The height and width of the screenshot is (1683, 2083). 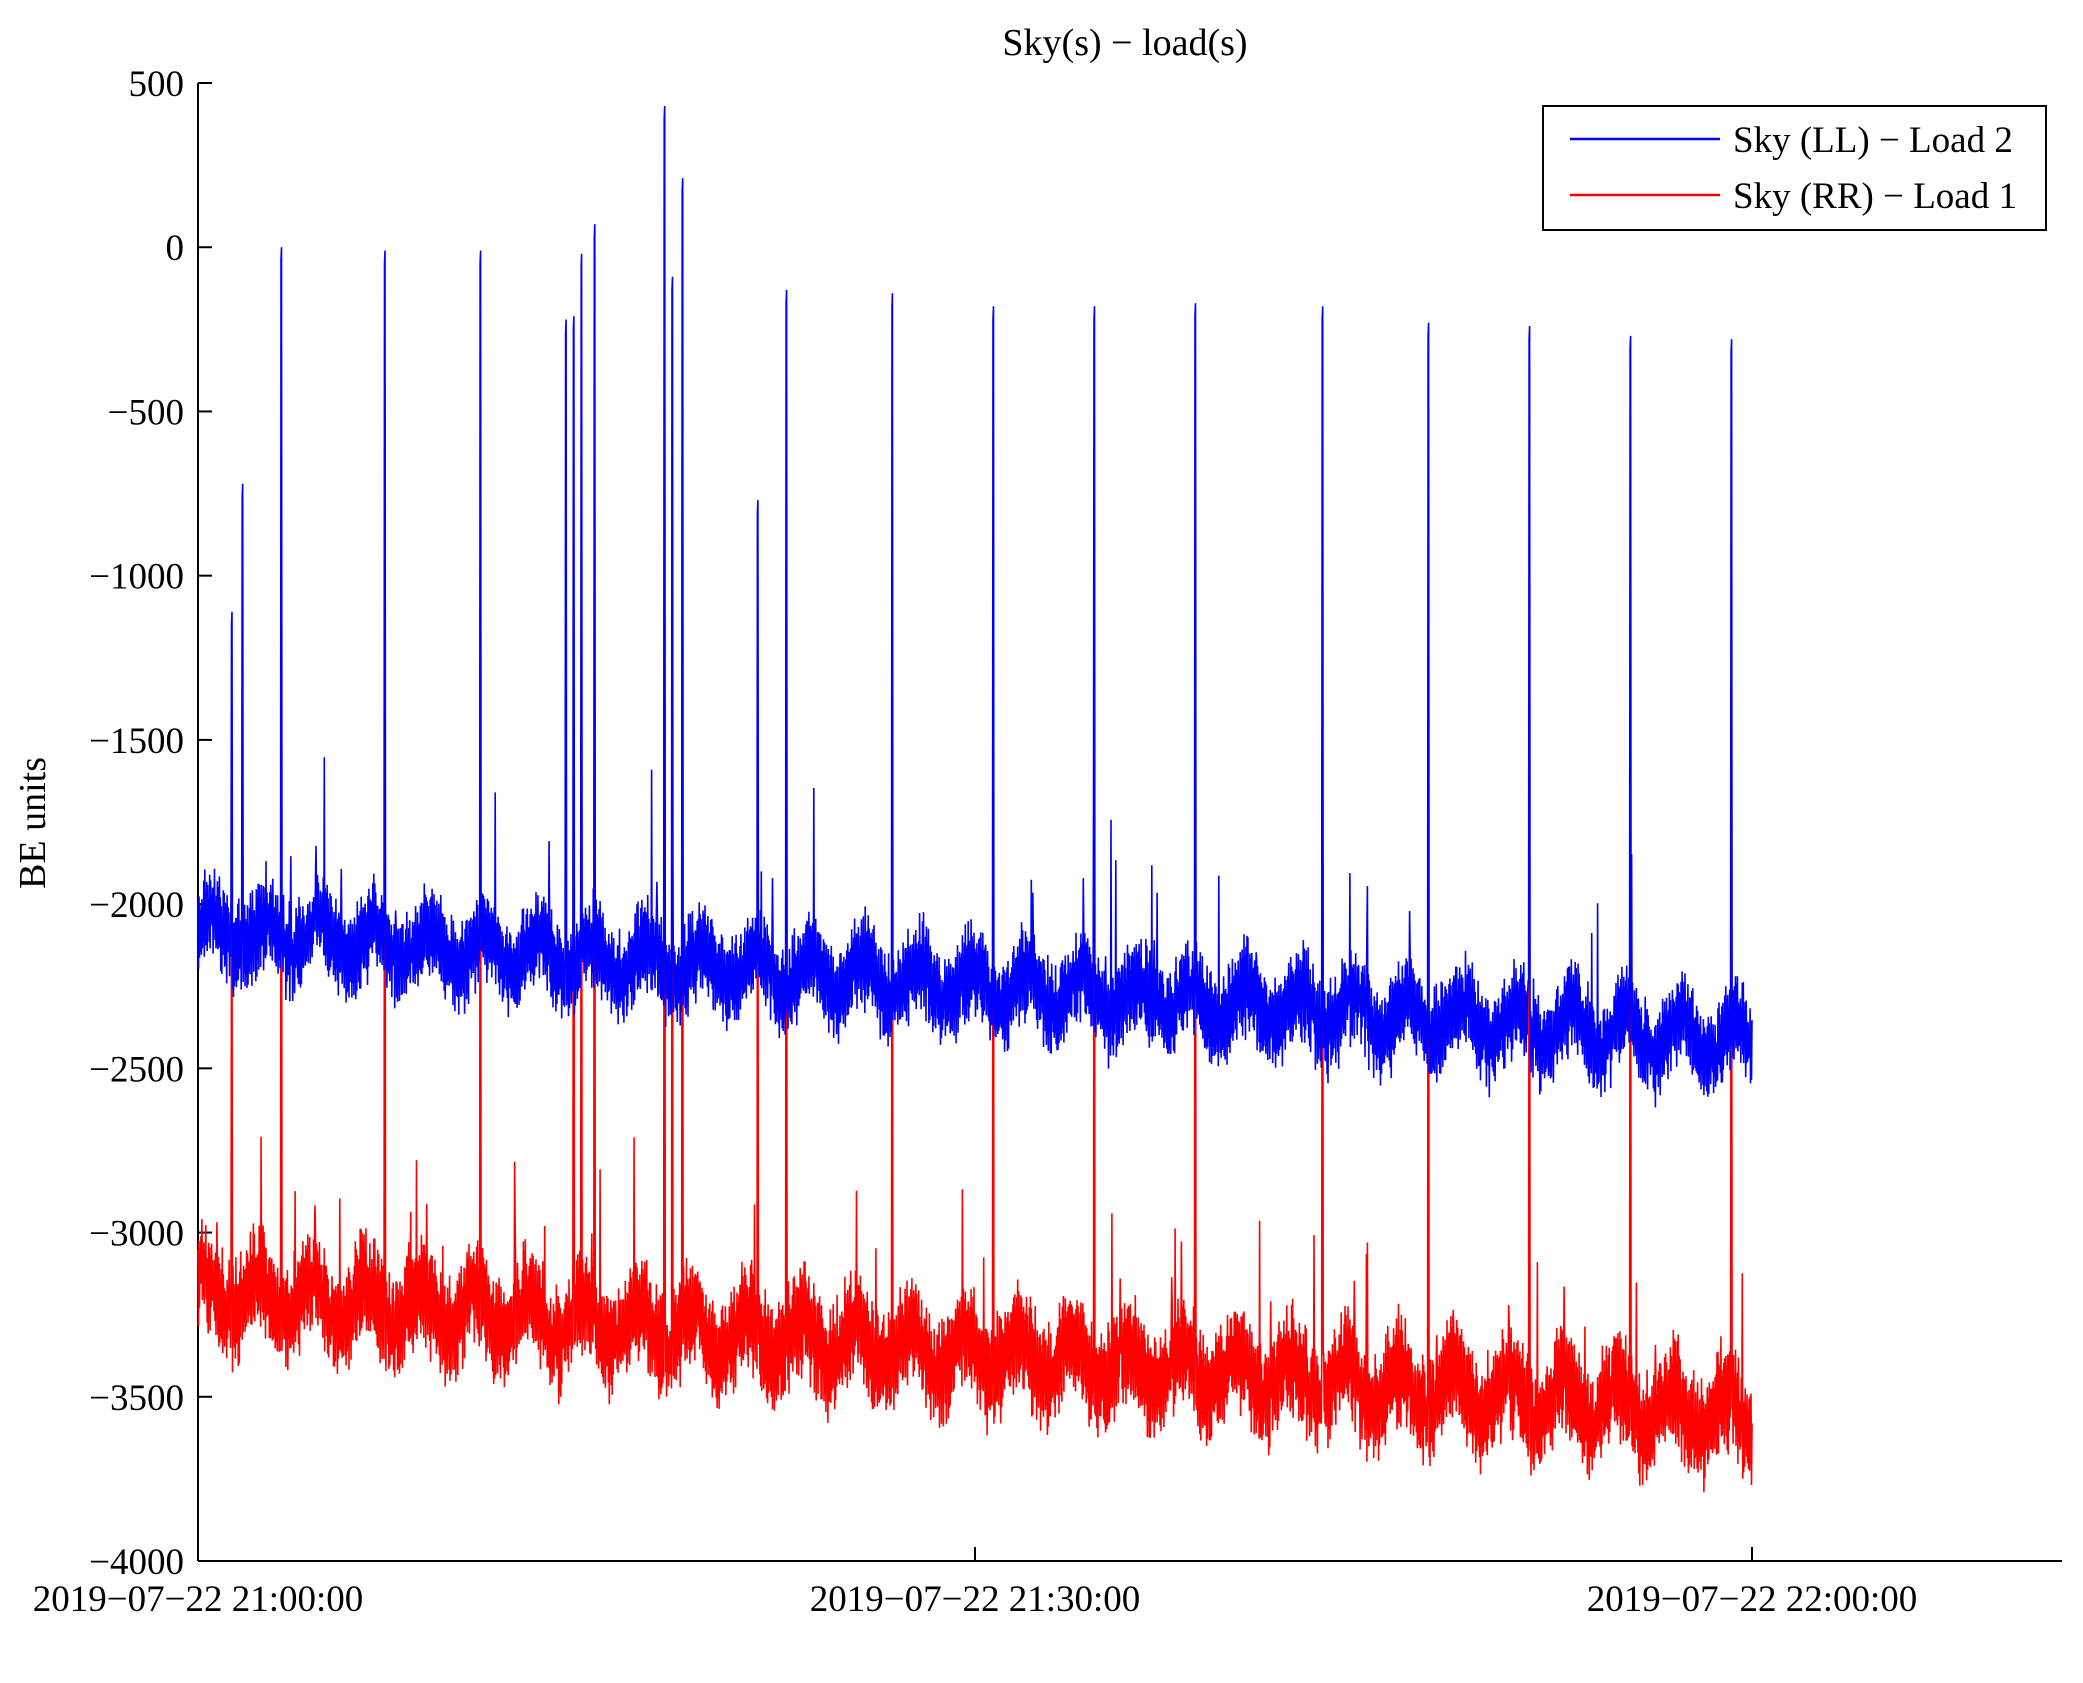 I want to click on chart-title: Sky(s) − load(s), so click(x=1124, y=43).